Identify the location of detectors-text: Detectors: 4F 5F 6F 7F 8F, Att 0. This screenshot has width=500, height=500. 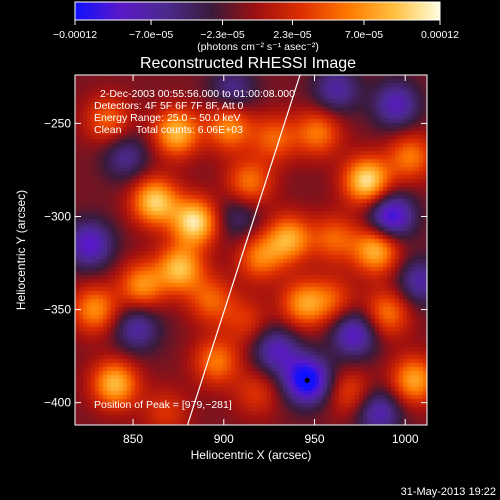
(169, 106).